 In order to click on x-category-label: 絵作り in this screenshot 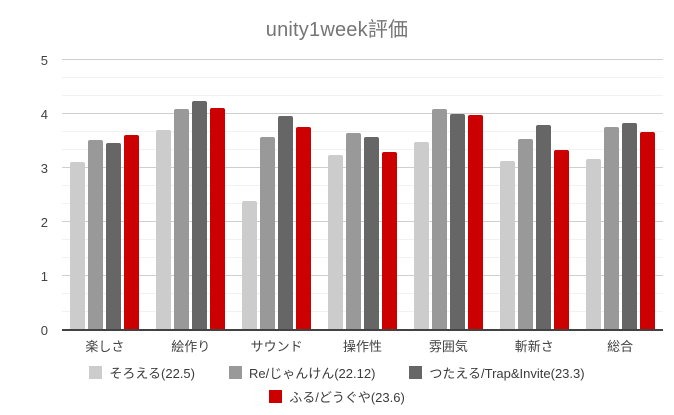, I will do `click(191, 346)`.